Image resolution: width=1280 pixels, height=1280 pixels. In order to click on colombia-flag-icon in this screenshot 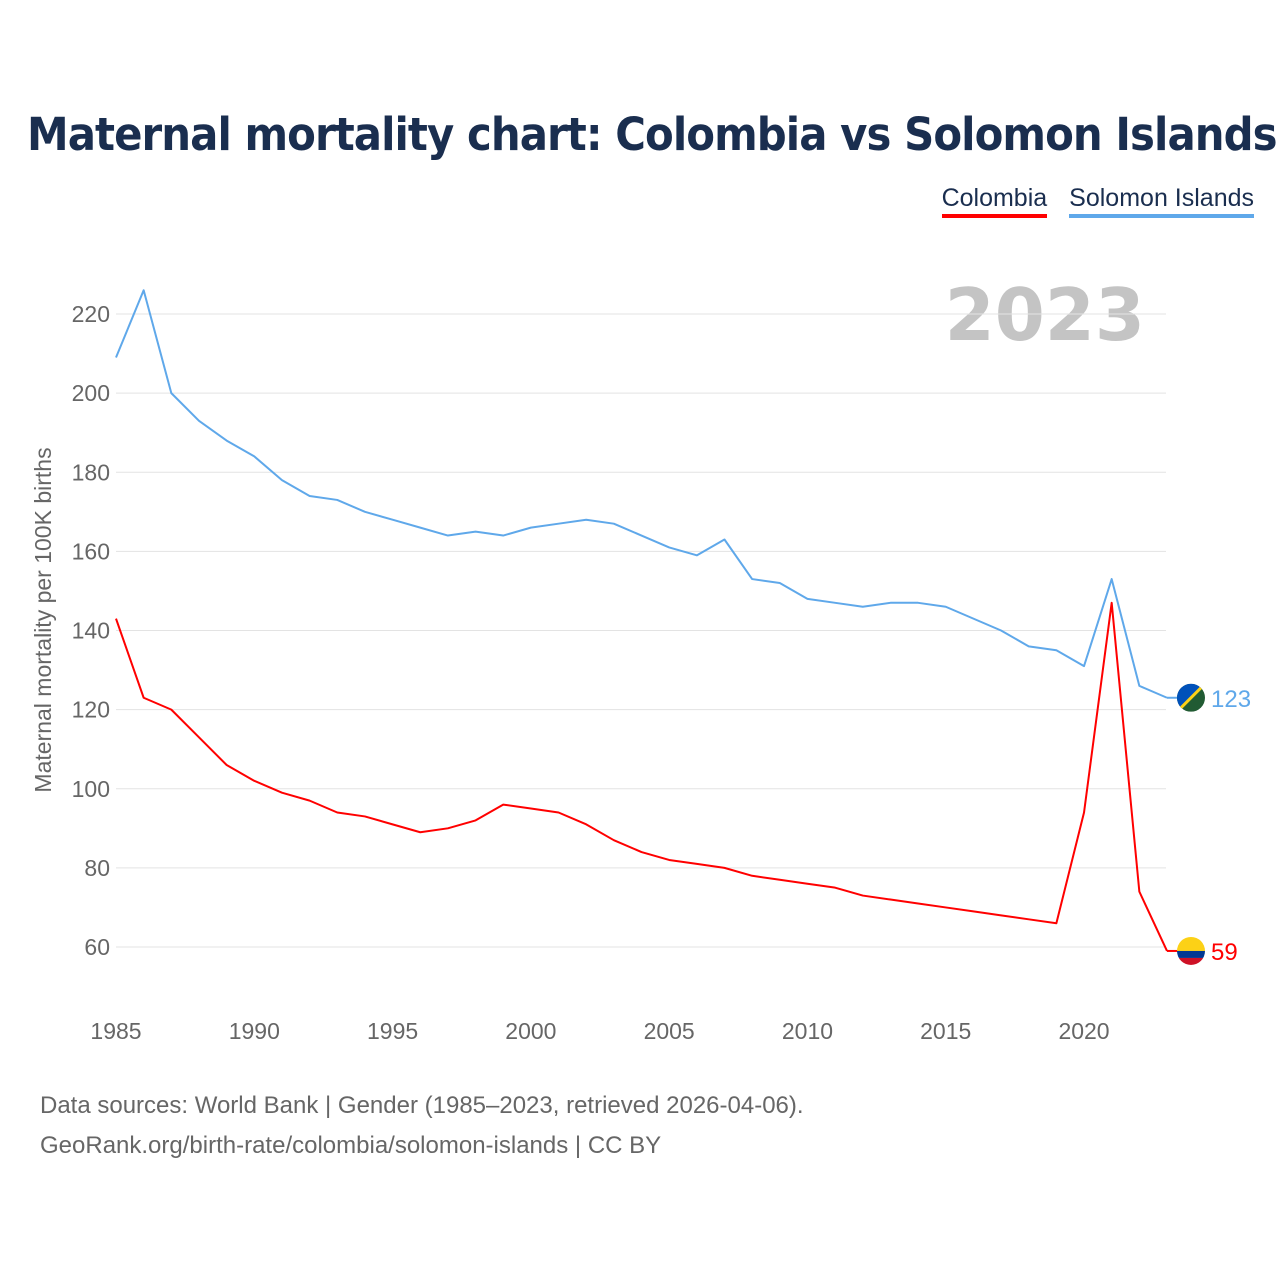, I will do `click(1191, 950)`.